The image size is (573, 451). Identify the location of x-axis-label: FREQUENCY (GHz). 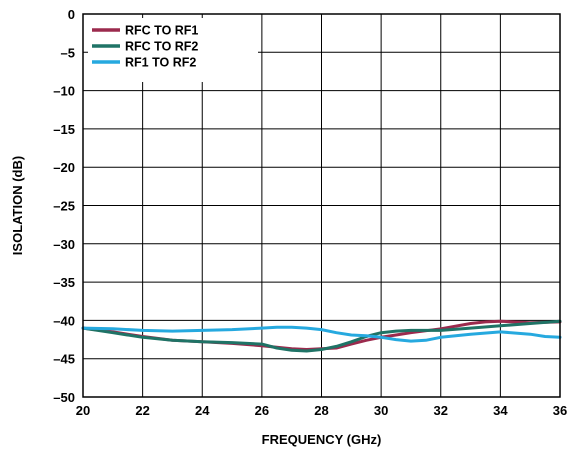
(322, 439).